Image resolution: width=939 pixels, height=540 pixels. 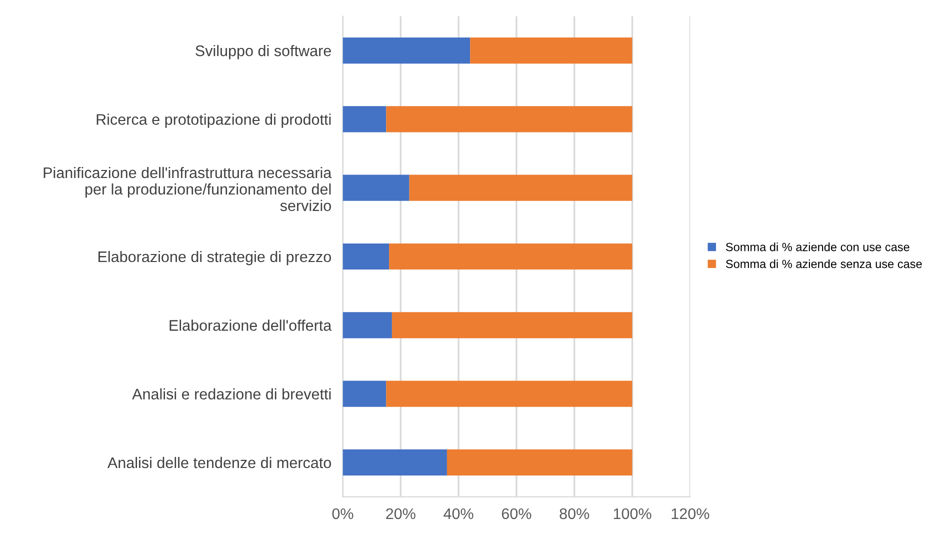 I want to click on legend-label: Somma di % aziende con use case, so click(x=818, y=247).